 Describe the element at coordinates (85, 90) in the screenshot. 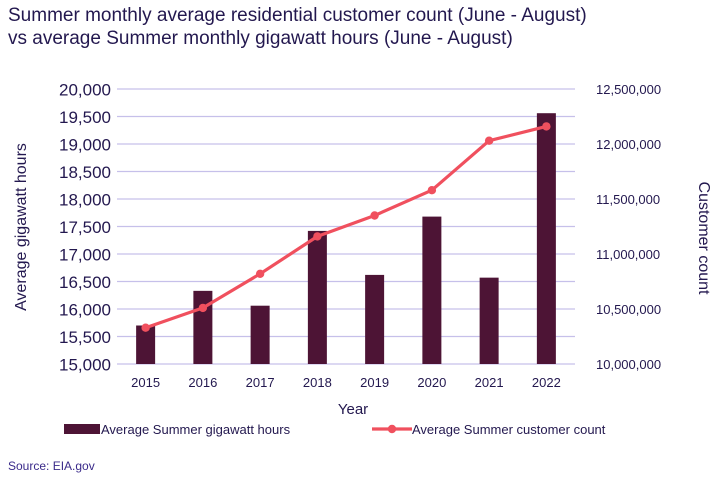

I see `y-tick-label: 20,000` at that location.